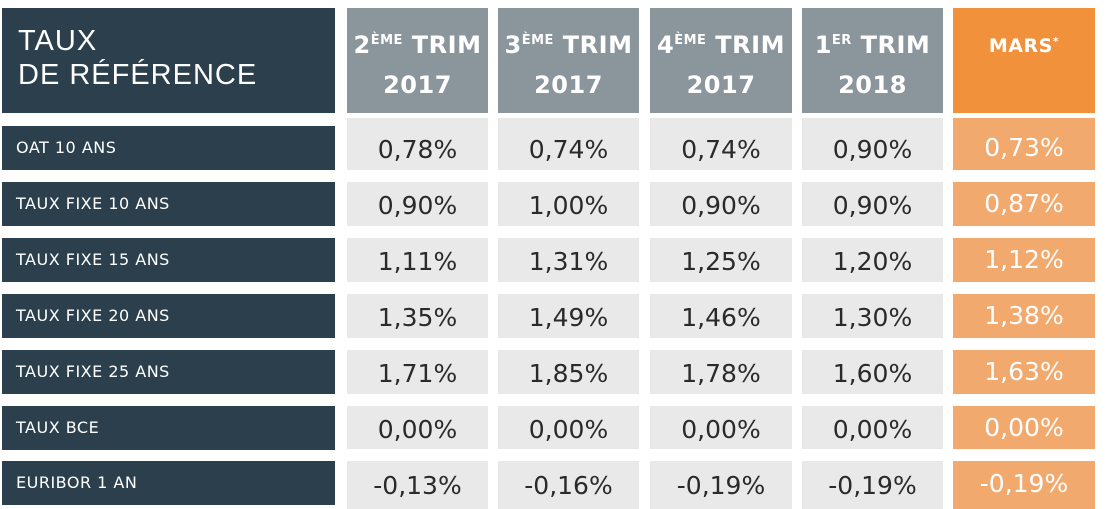 The width and height of the screenshot is (1106, 509). What do you see at coordinates (168, 428) in the screenshot?
I see `row-label-taux-bce: TAUX BCE` at bounding box center [168, 428].